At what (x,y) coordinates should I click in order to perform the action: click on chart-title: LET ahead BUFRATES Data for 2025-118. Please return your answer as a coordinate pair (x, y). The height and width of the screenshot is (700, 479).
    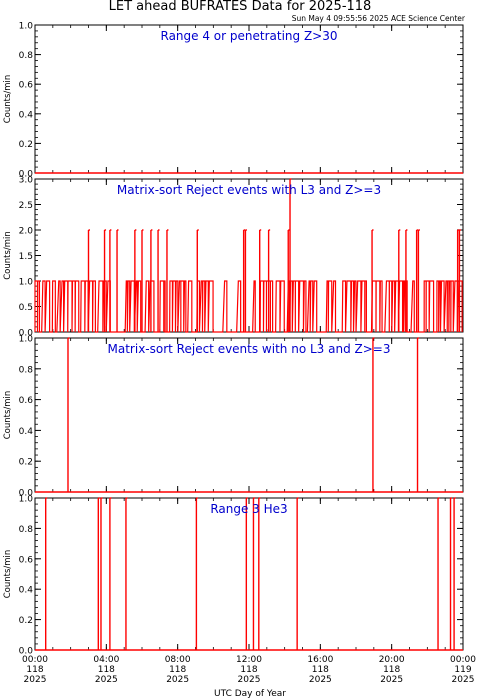
    Looking at the image, I should click on (240, 7).